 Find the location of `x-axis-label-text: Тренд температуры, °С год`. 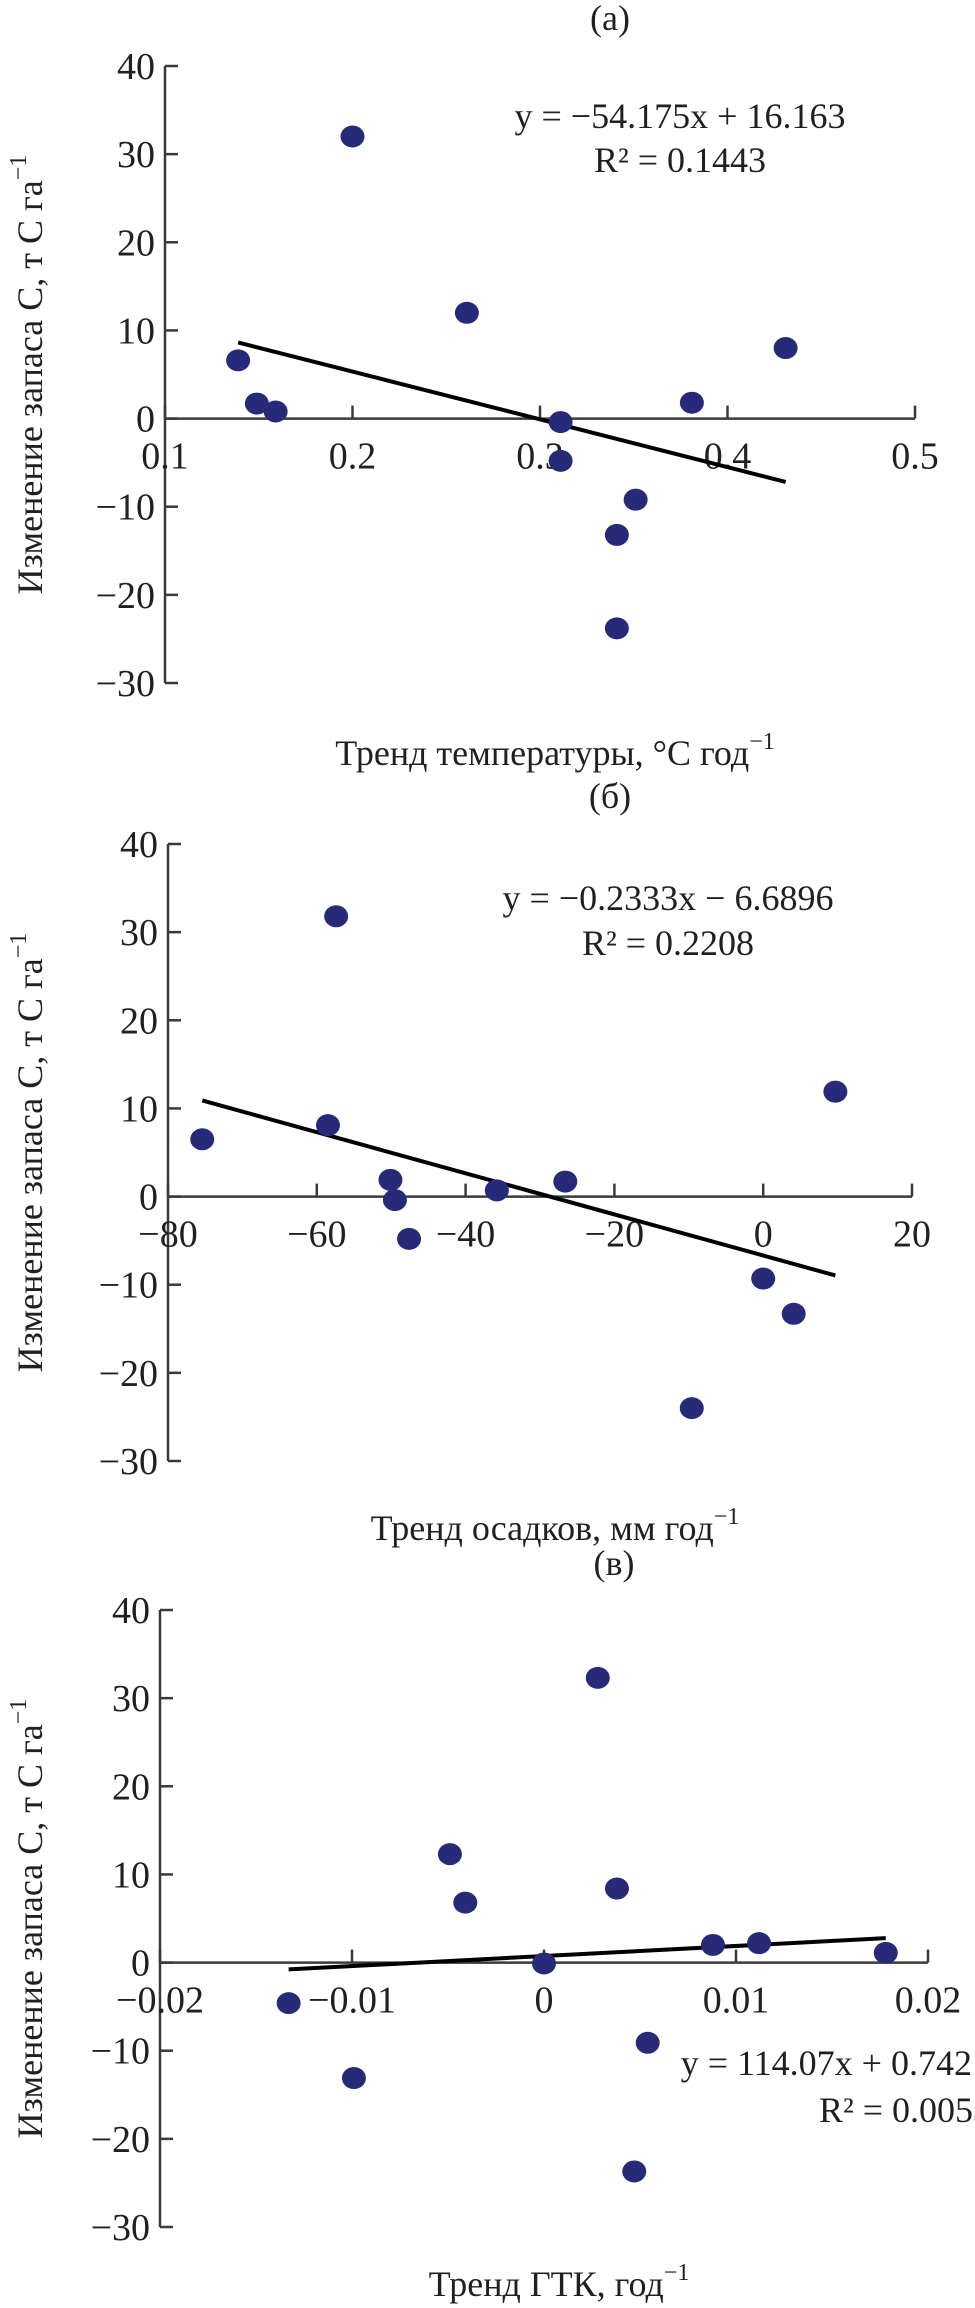

x-axis-label-text: Тренд температуры, °С год is located at coordinates (542, 753).